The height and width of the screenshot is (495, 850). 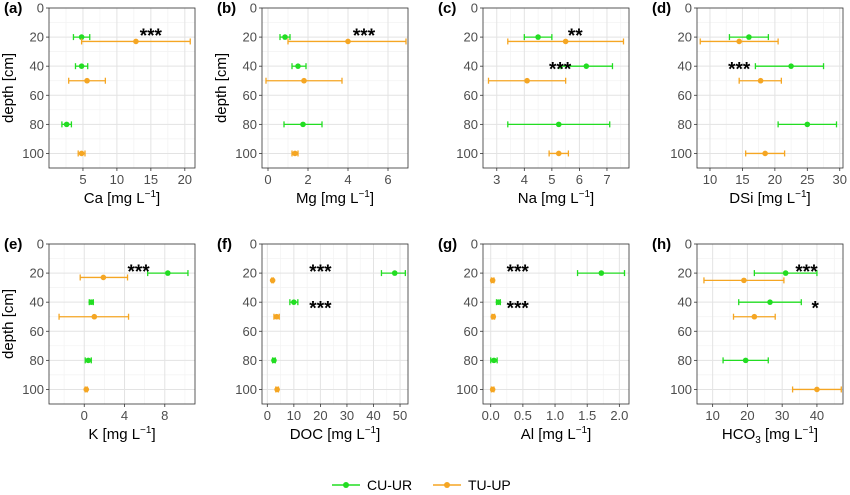 What do you see at coordinates (606, 179) in the screenshot?
I see `x-tick-label: 7` at bounding box center [606, 179].